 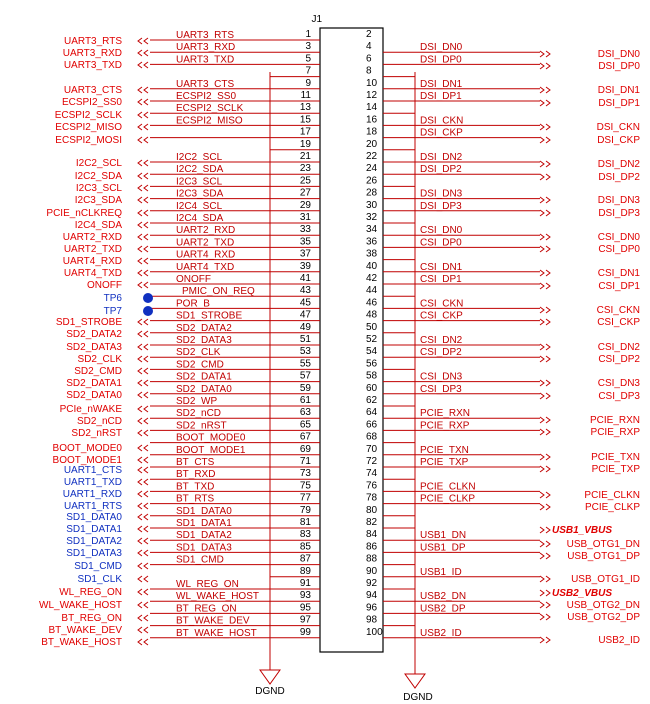 What do you see at coordinates (99, 200) in the screenshot?
I see `port-label: I2C3_SDA` at bounding box center [99, 200].